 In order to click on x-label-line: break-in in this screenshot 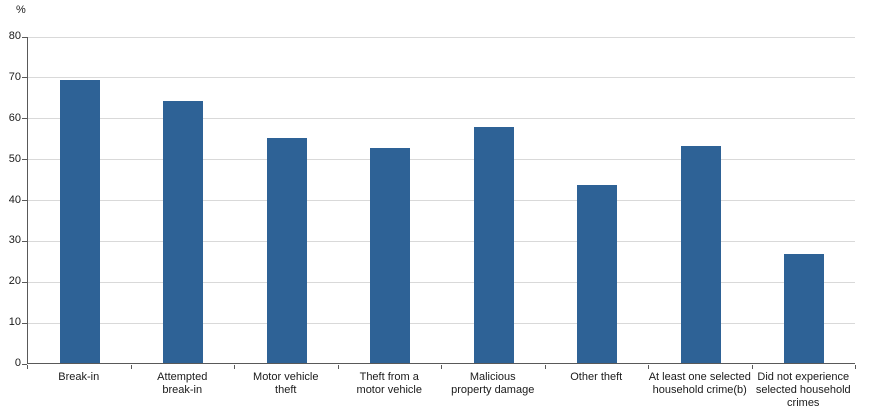, I will do `click(182, 389)`.